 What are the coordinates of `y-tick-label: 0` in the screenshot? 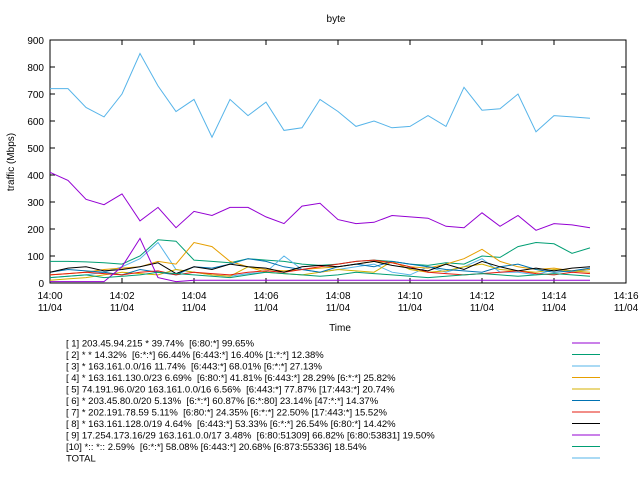 It's located at (41, 284).